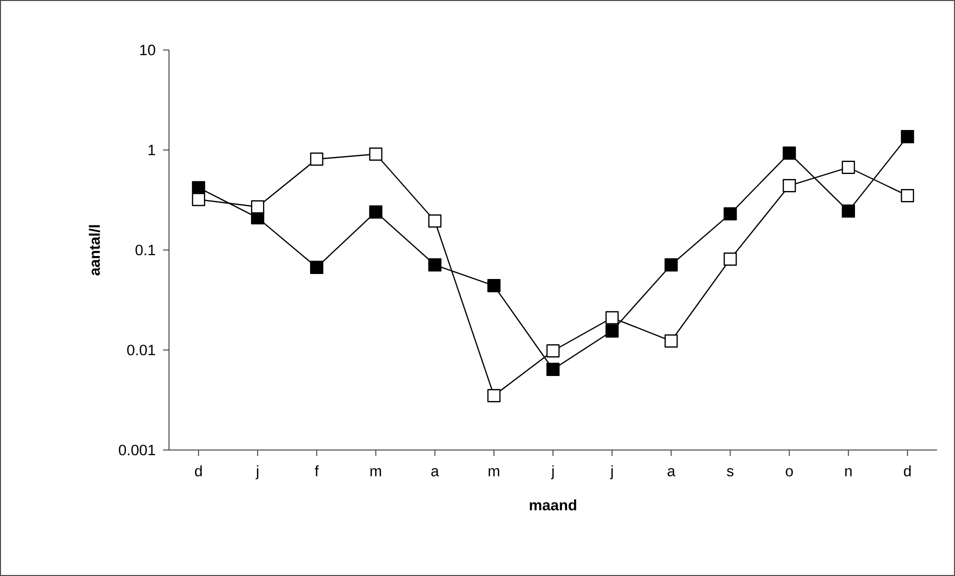  I want to click on y-tick-label: 0.001, so click(137, 450).